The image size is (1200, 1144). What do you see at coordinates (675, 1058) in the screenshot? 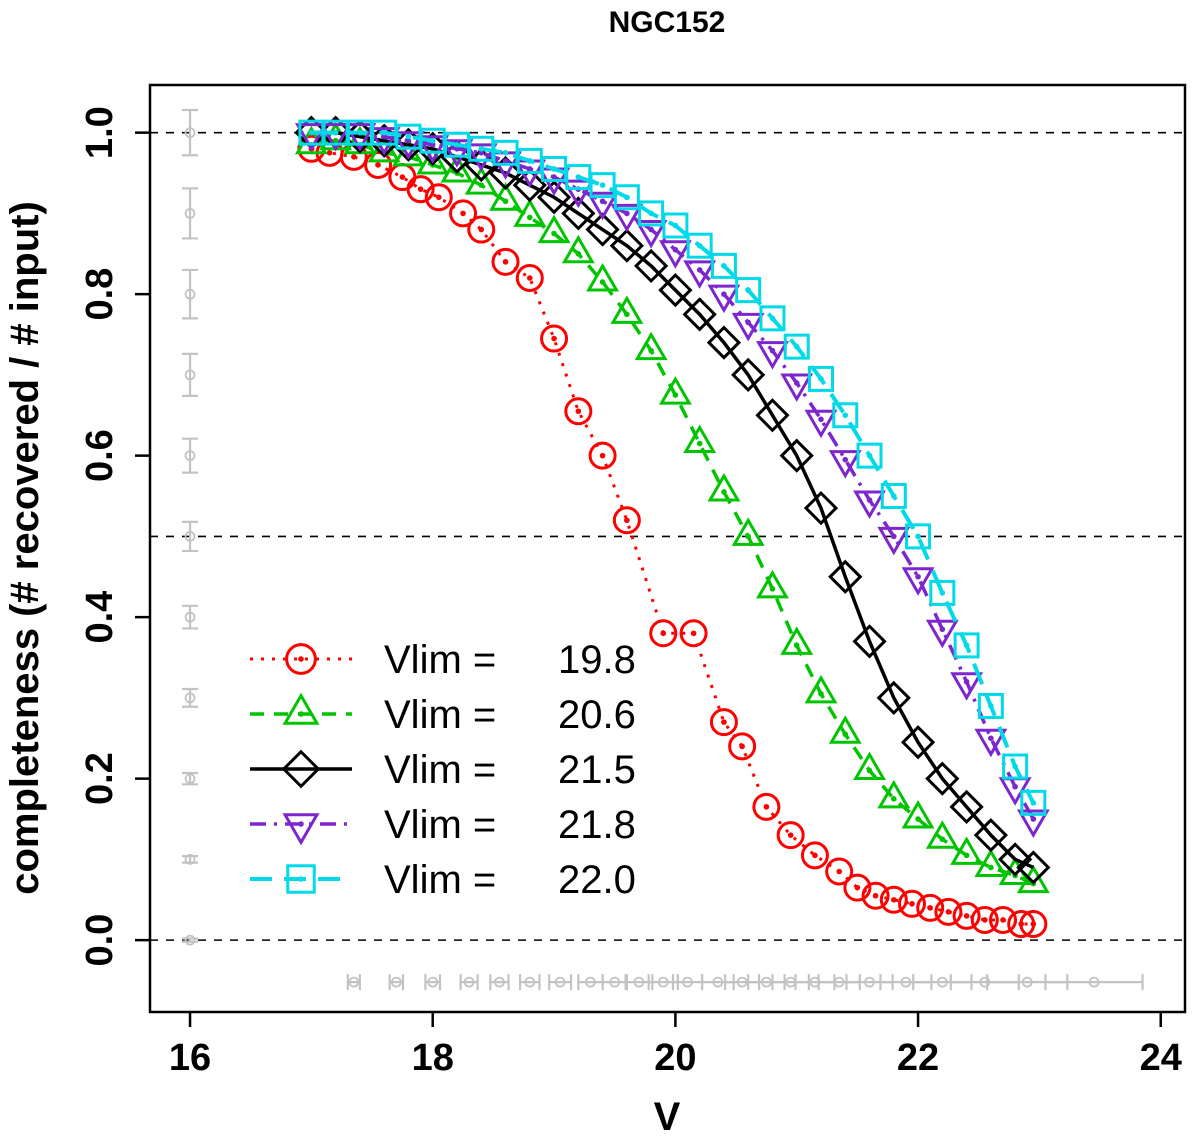
I see `svg-text: 20` at bounding box center [675, 1058].